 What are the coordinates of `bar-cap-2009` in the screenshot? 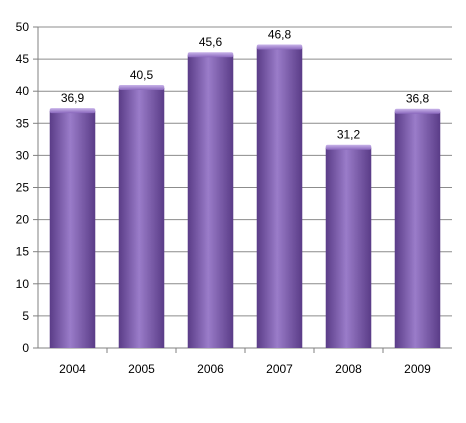 It's located at (417, 111).